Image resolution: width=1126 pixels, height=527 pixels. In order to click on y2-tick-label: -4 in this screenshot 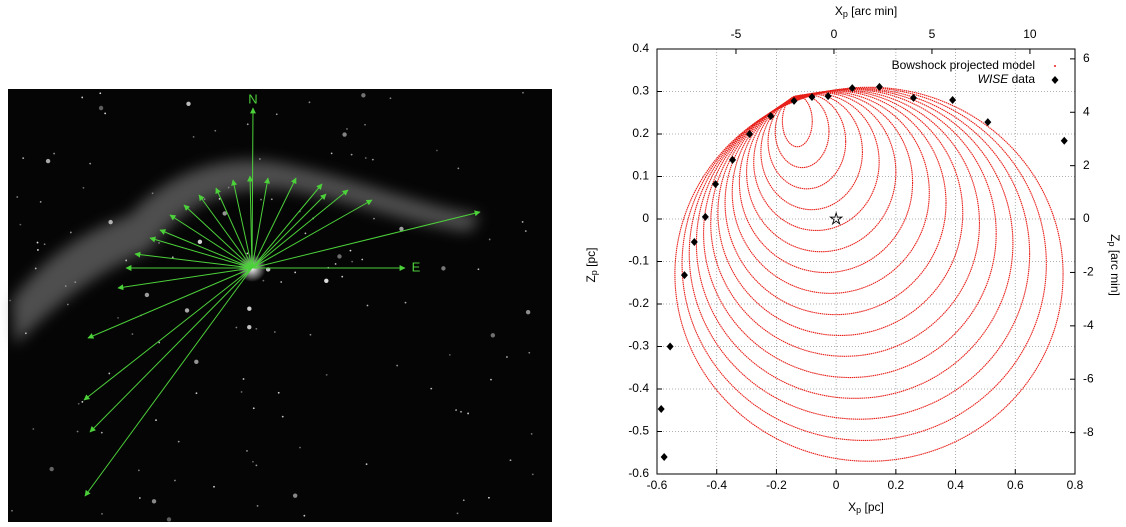, I will do `click(1088, 325)`.